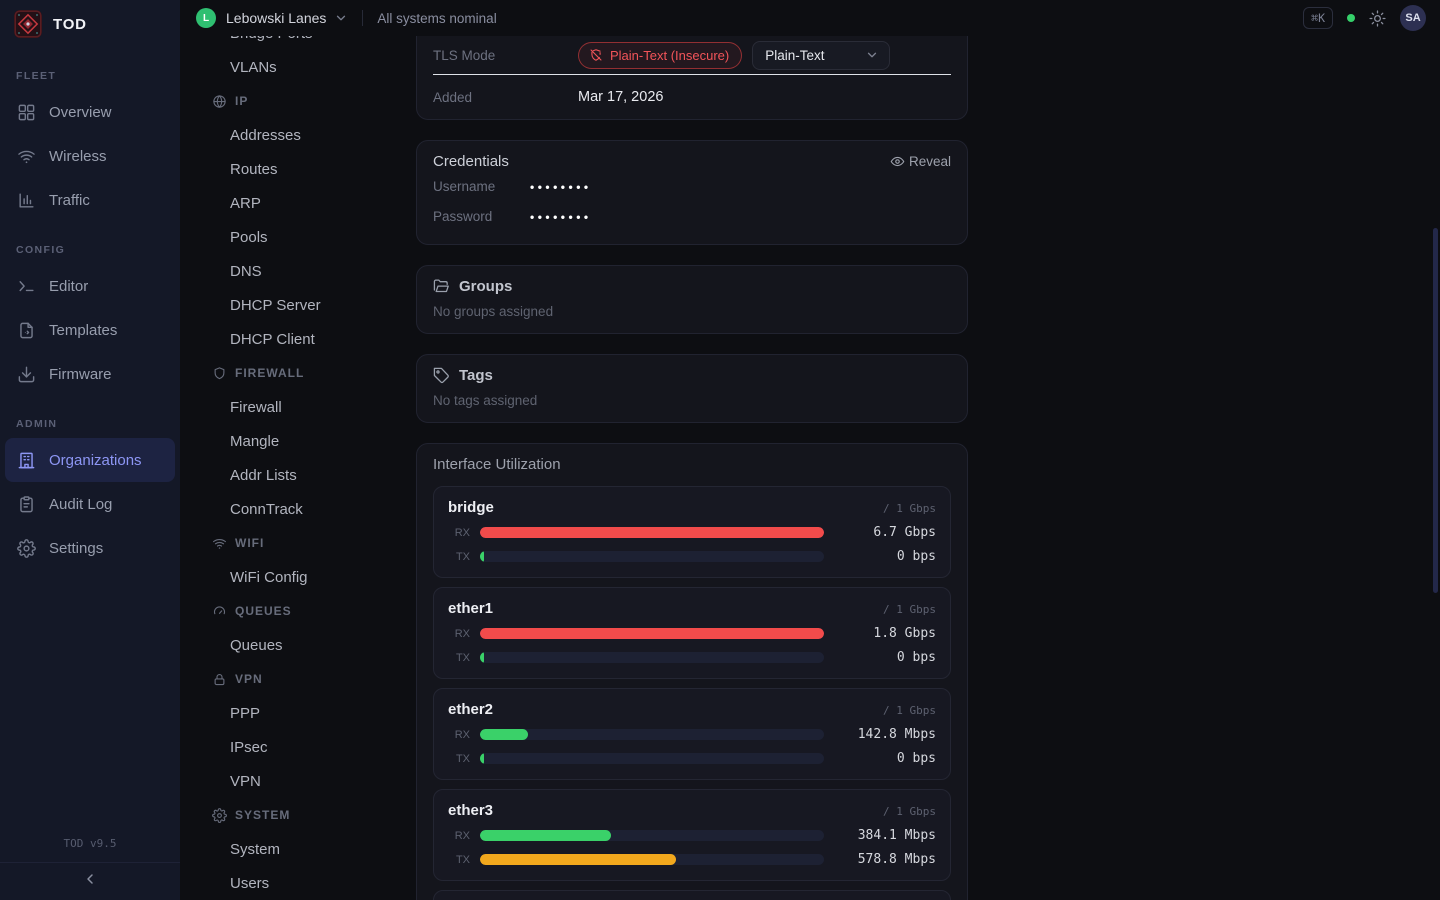  What do you see at coordinates (314, 237) in the screenshot?
I see `nav-item-pools: Pools` at bounding box center [314, 237].